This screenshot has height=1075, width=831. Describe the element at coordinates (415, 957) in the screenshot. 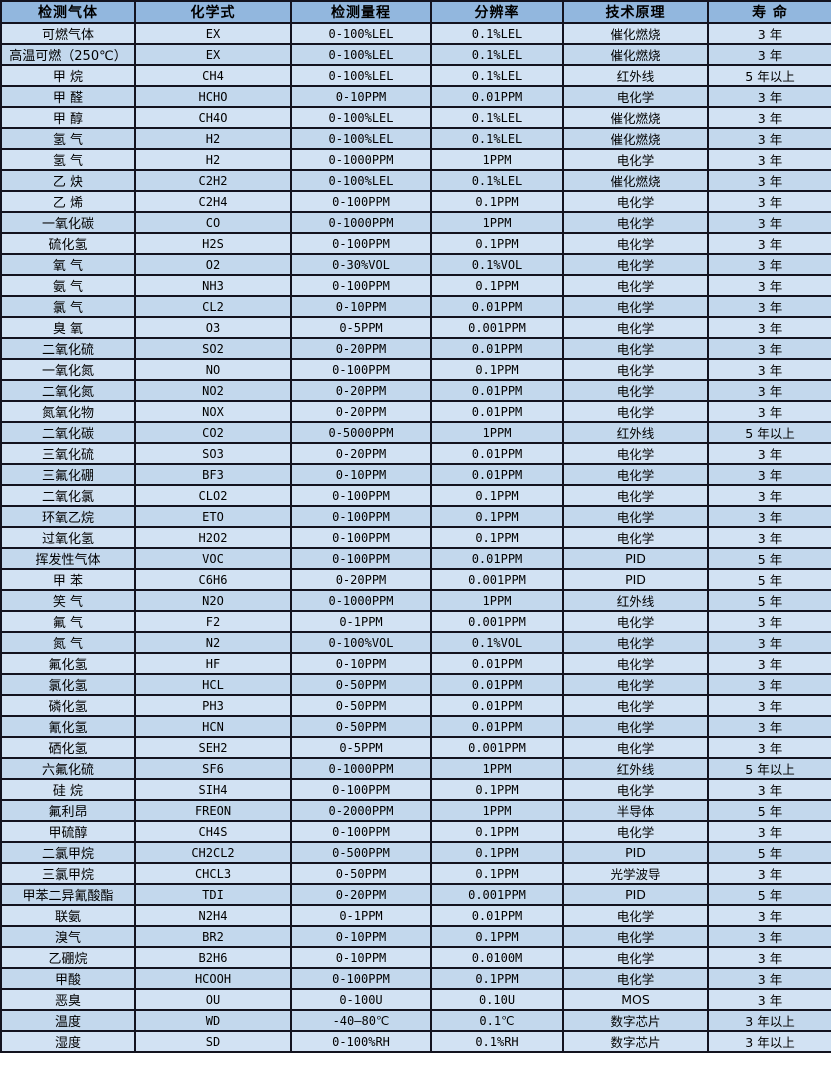

I see `table-row: 乙硼烷 B2H6 0-10PPM 0.0100M 电化学 3 年` at that location.